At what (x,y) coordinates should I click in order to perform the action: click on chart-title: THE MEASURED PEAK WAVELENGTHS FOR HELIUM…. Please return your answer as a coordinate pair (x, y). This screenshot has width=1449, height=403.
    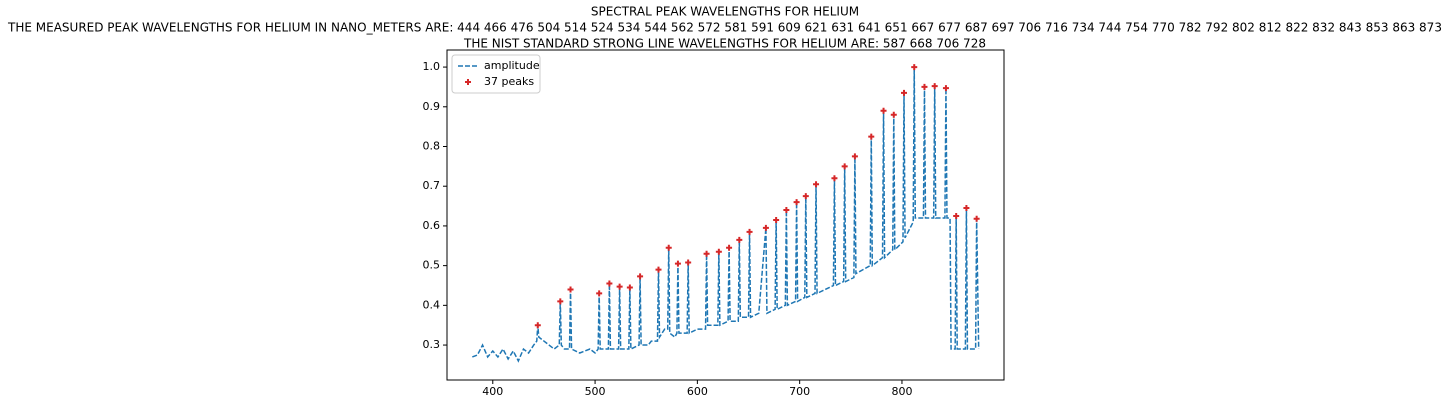
    Looking at the image, I should click on (724, 28).